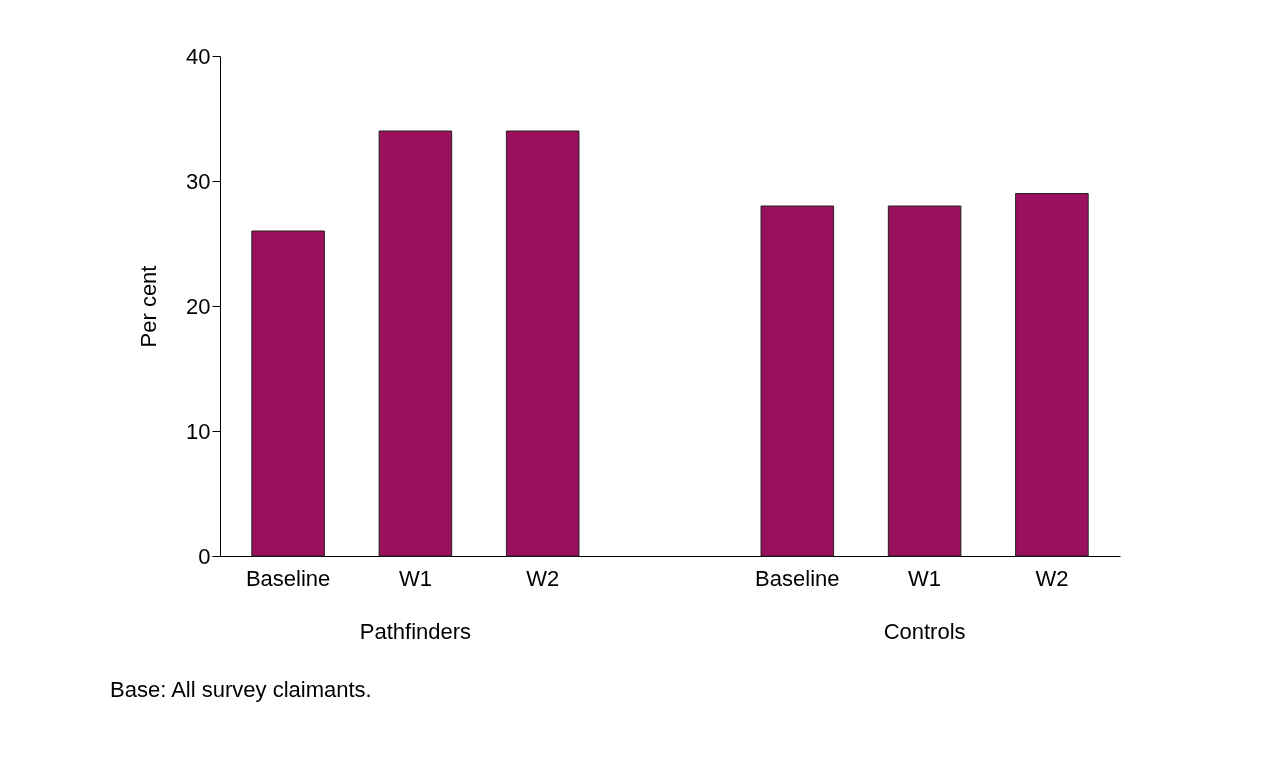 Image resolution: width=1286 pixels, height=767 pixels. I want to click on y-tick-label: 10, so click(198, 431).